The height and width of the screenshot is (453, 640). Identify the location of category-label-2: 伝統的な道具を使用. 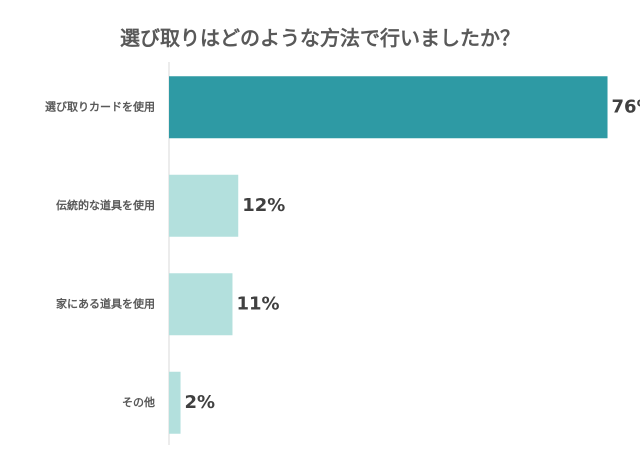
(105, 205).